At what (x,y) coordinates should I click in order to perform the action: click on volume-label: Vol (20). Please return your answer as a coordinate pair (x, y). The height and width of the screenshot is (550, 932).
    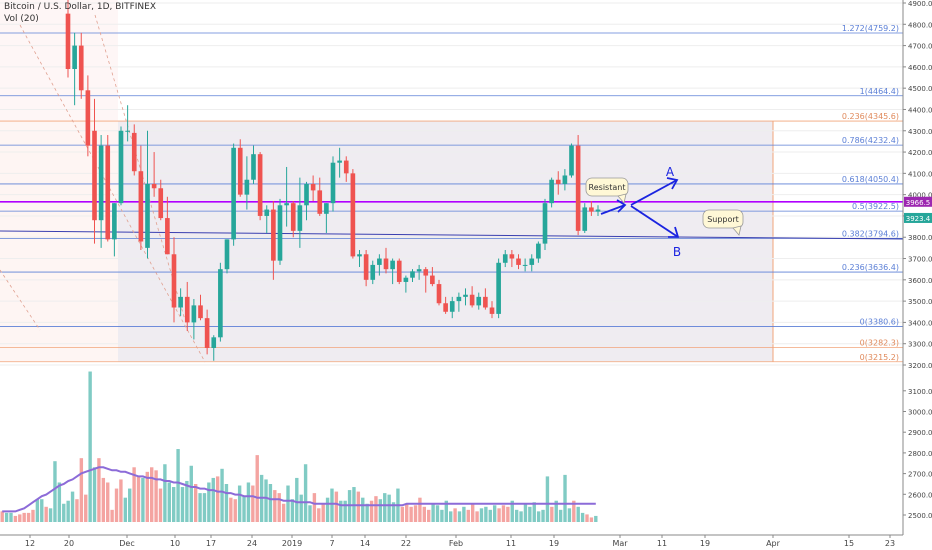
    Looking at the image, I should click on (21, 19).